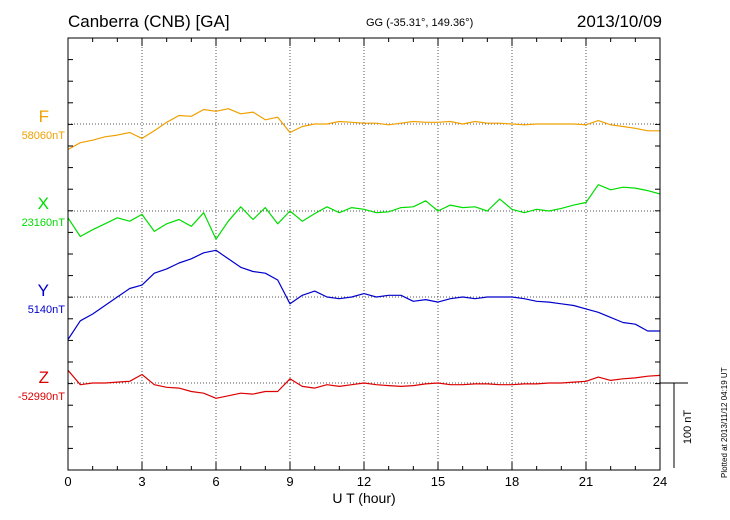  I want to click on component-label-z: Z, so click(43, 377).